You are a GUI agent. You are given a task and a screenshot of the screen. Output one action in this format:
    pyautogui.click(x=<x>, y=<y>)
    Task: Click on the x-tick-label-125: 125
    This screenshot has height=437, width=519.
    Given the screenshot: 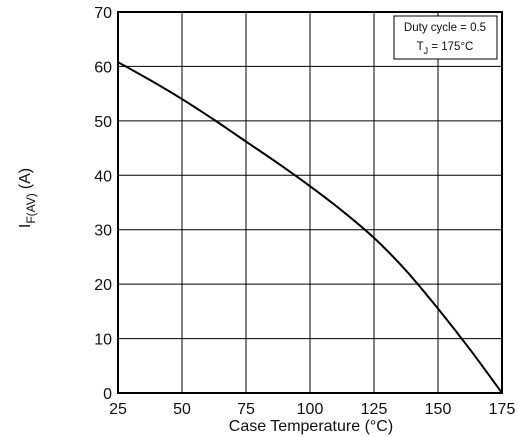 What is the action you would take?
    pyautogui.click(x=374, y=409)
    